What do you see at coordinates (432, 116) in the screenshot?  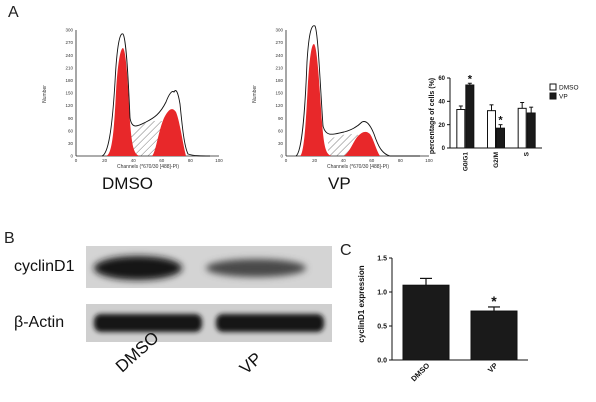 I see `y-axis-label: percentage of cells (%)` at bounding box center [432, 116].